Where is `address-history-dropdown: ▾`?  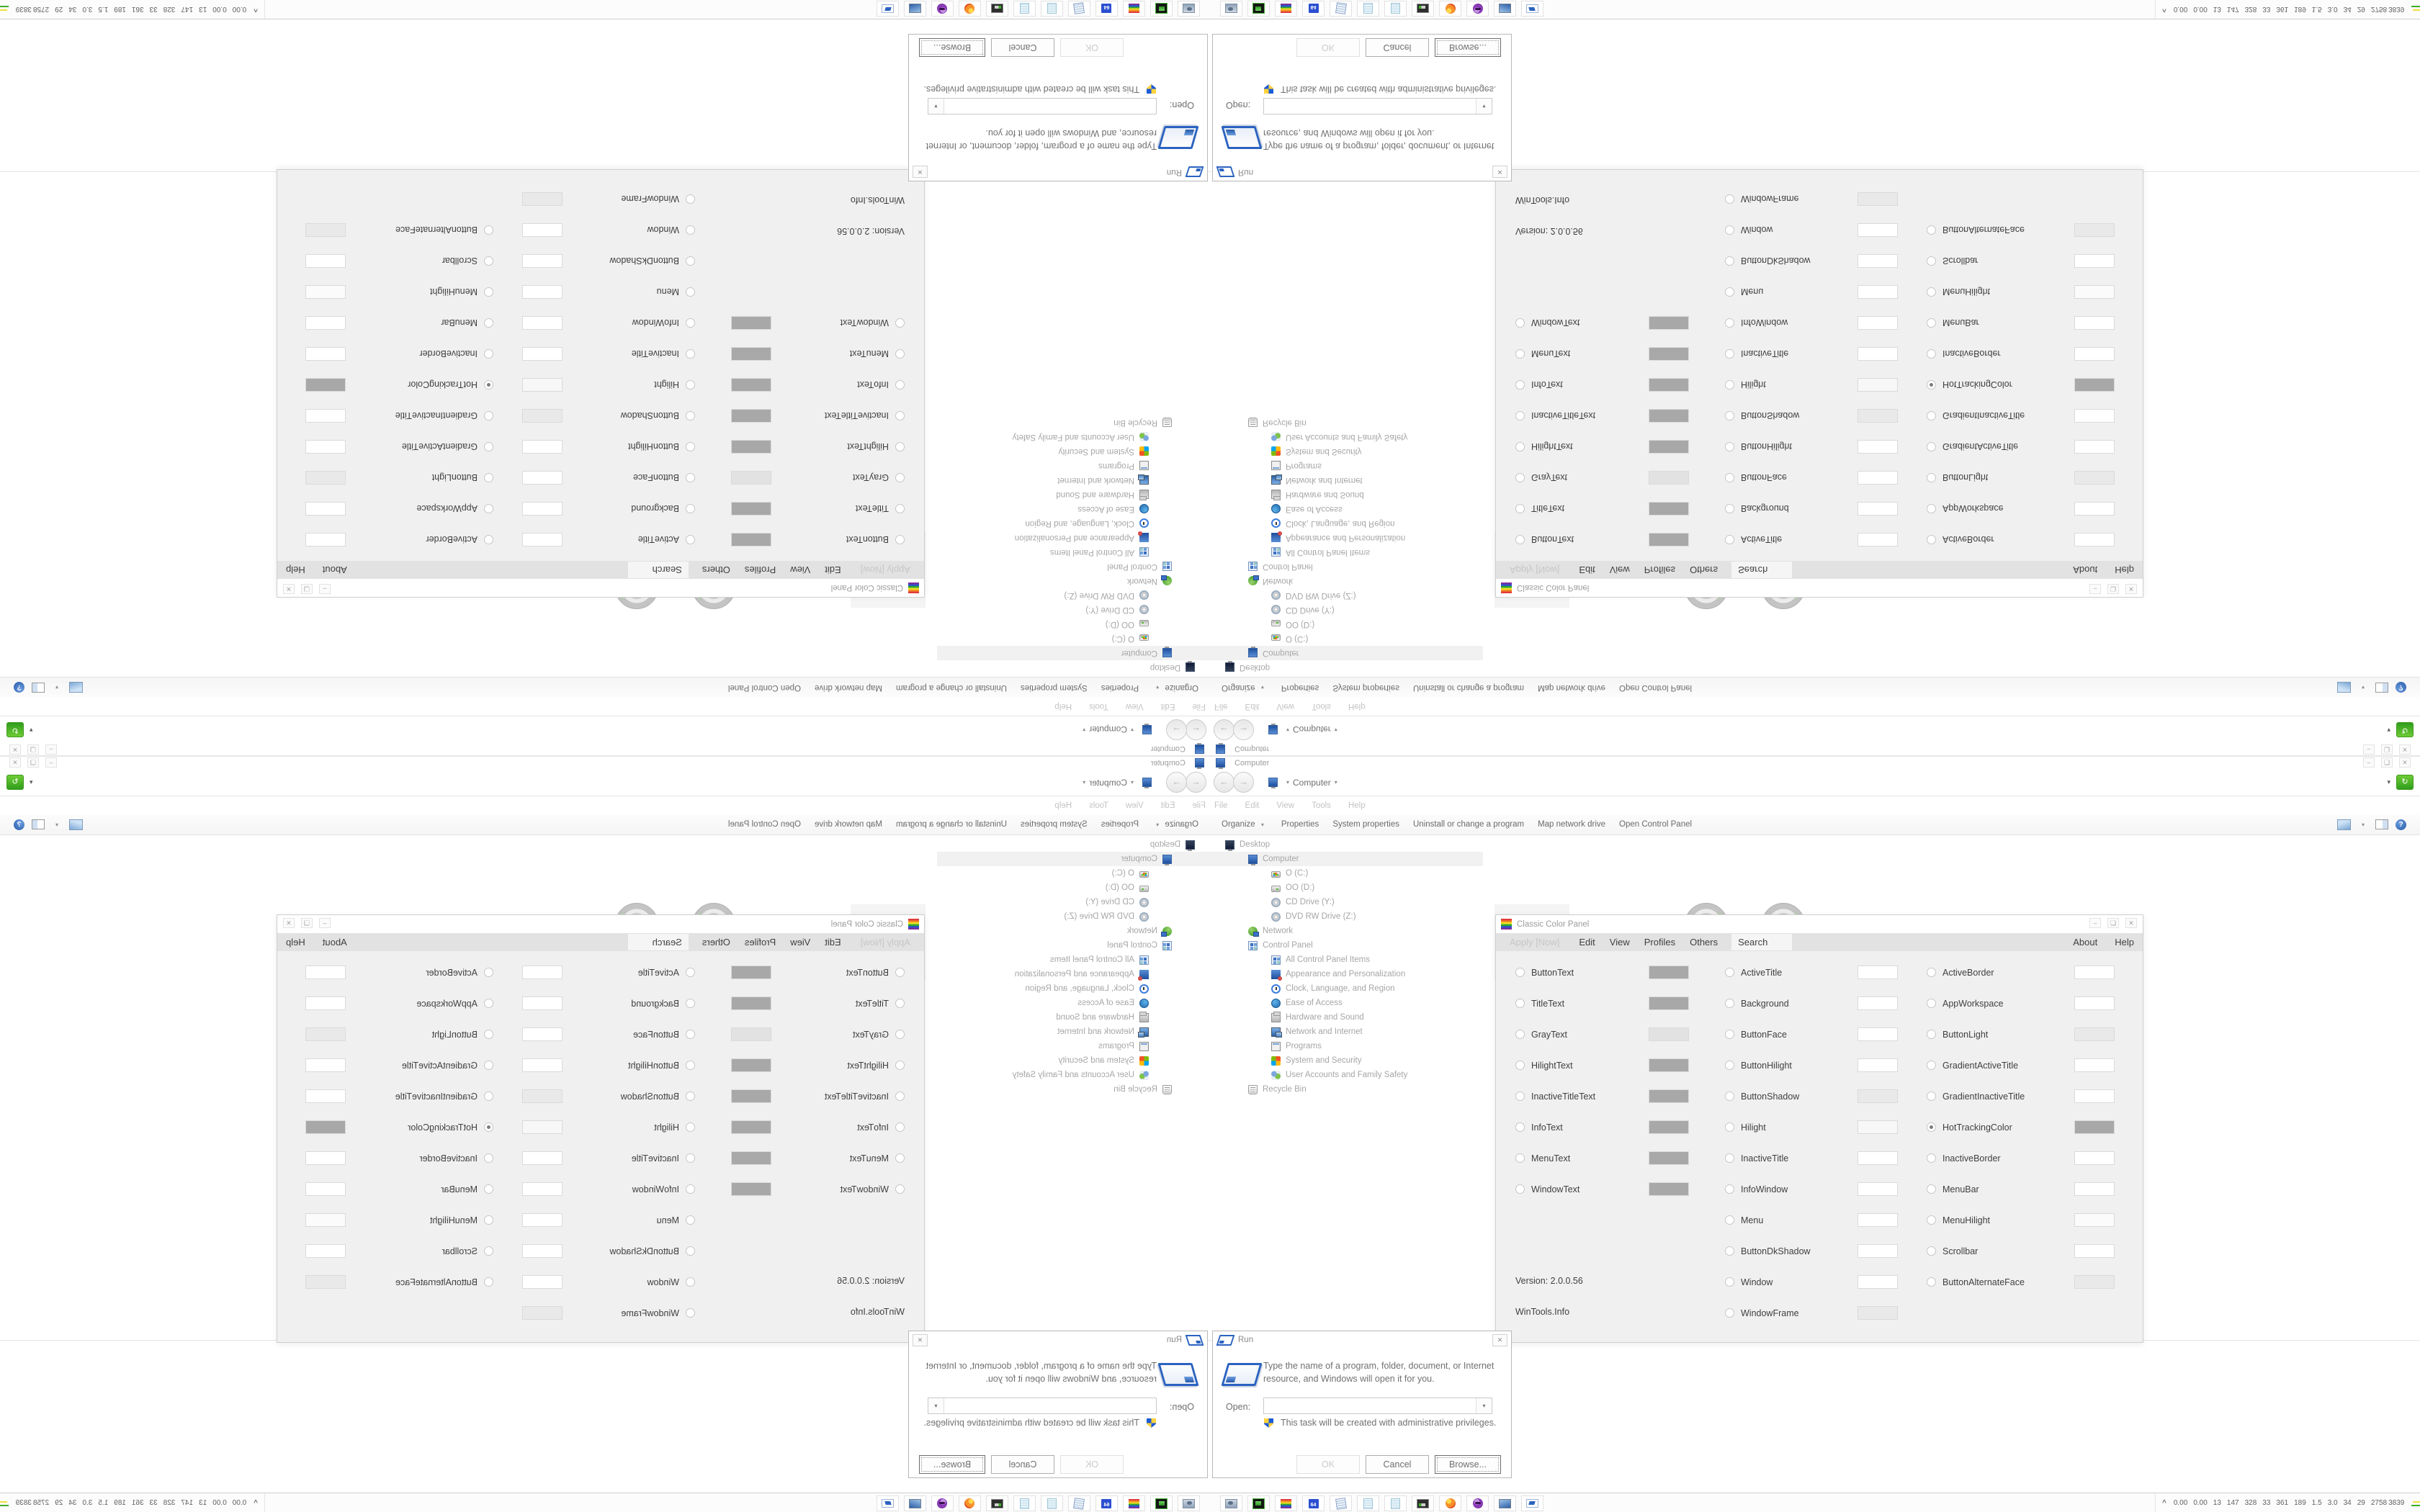
address-history-dropdown: ▾ is located at coordinates (31, 730).